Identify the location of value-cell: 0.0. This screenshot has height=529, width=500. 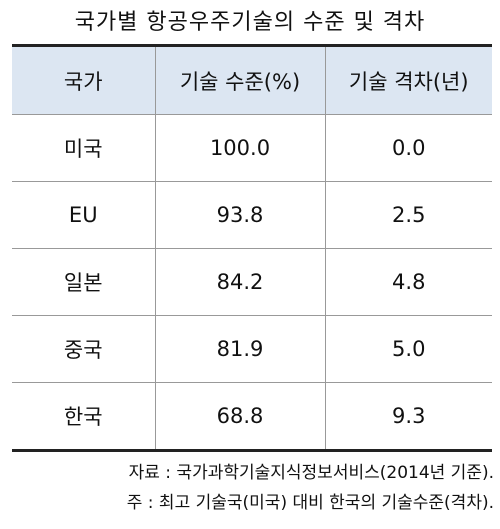
(408, 148).